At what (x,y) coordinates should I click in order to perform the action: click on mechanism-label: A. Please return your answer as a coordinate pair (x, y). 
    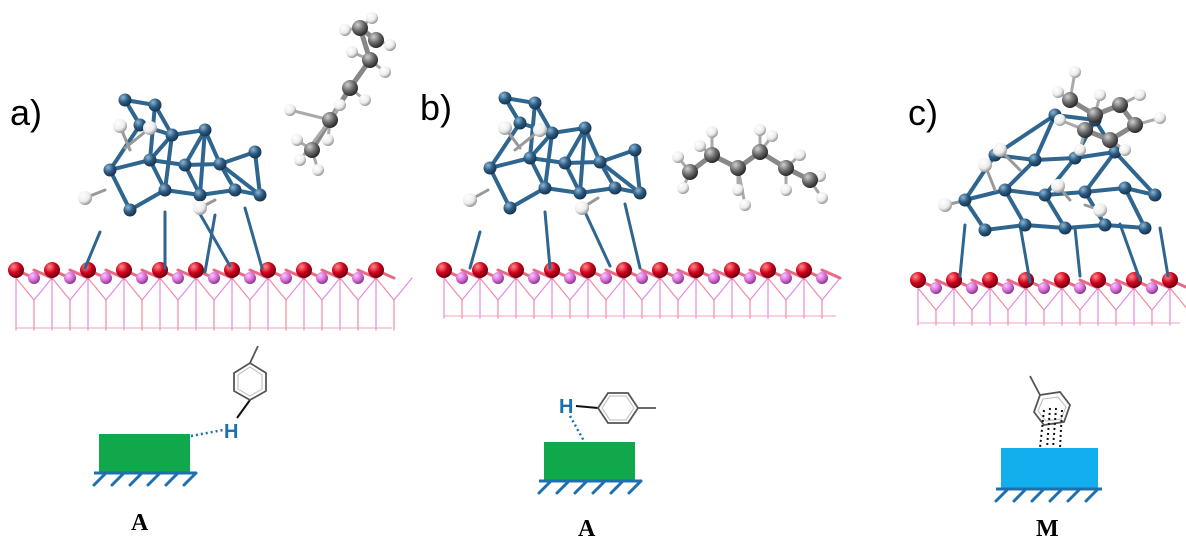
    Looking at the image, I should click on (587, 527).